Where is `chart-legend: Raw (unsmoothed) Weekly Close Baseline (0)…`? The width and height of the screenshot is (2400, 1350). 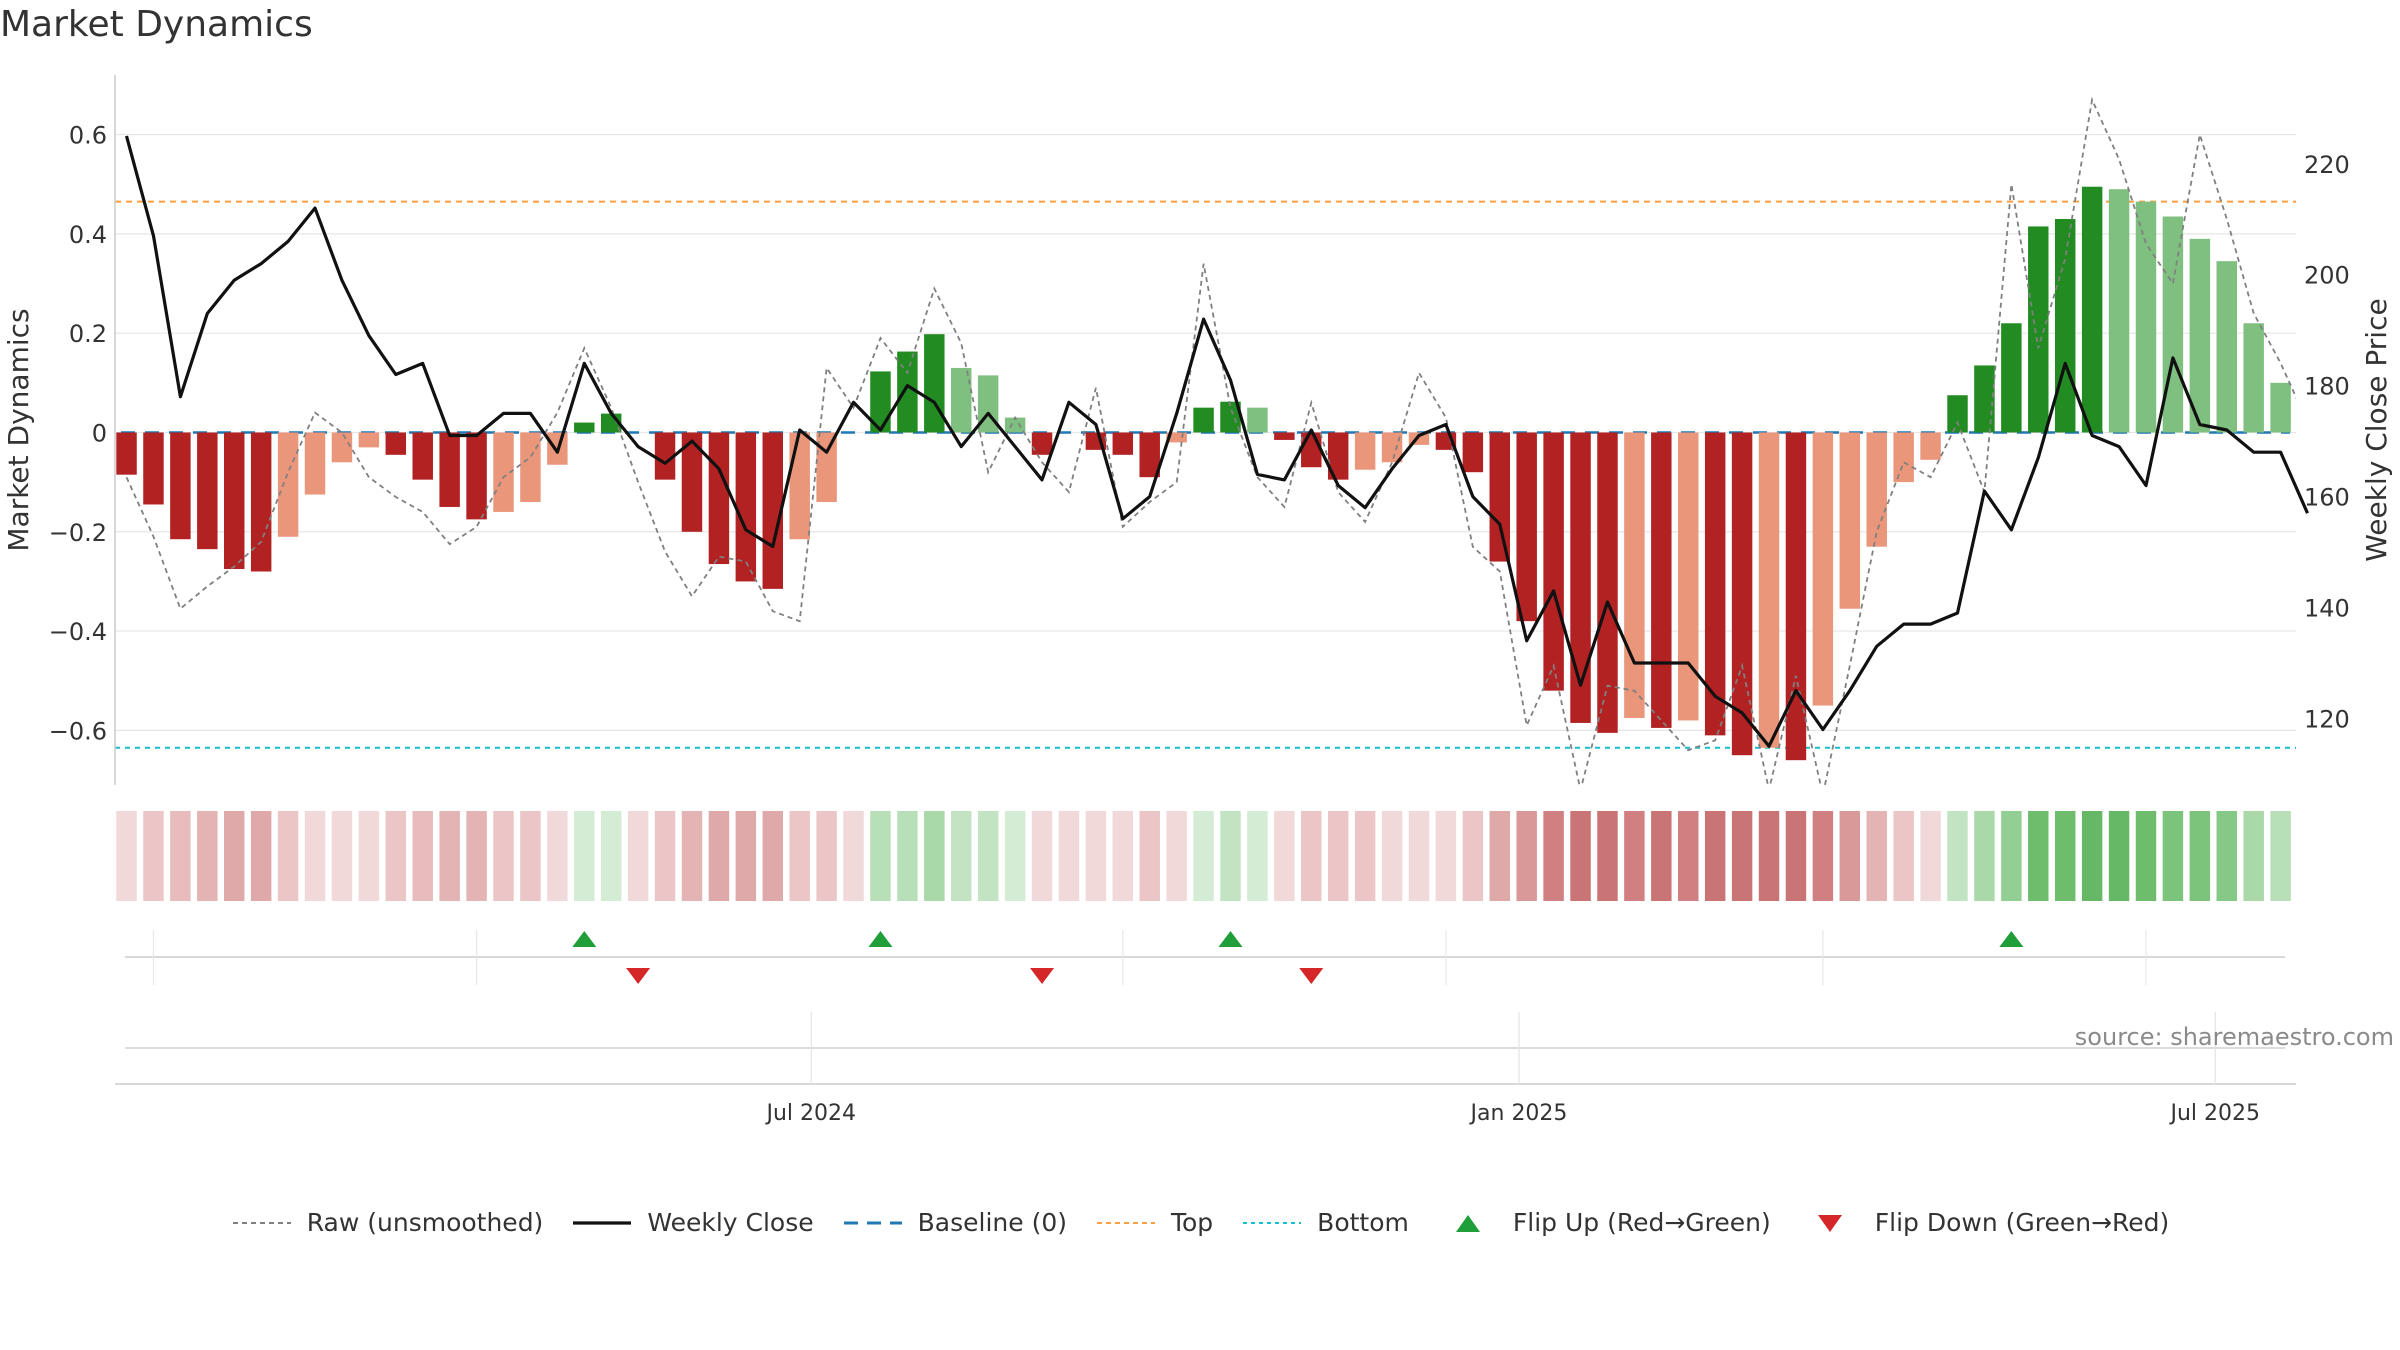 chart-legend: Raw (unsmoothed) Weekly Close Baseline (0)… is located at coordinates (1200, 1222).